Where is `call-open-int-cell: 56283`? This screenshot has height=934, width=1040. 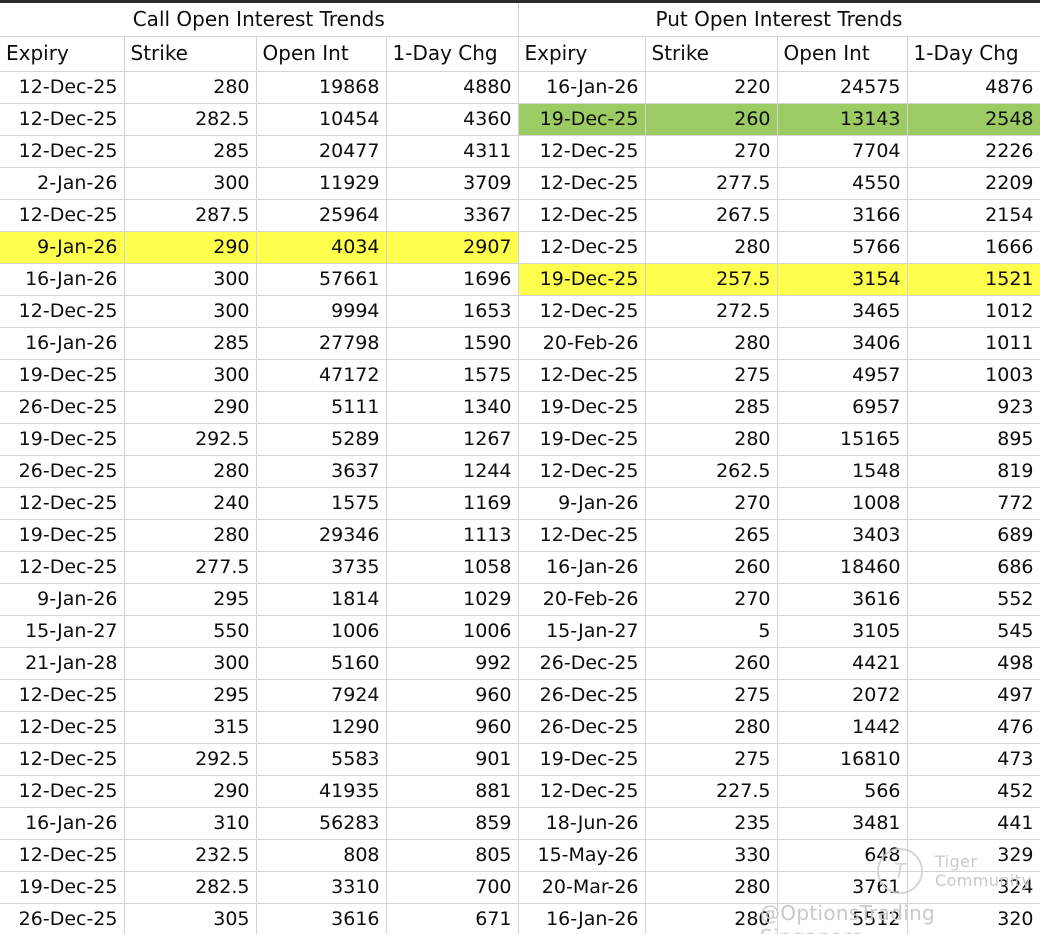
call-open-int-cell: 56283 is located at coordinates (321, 823).